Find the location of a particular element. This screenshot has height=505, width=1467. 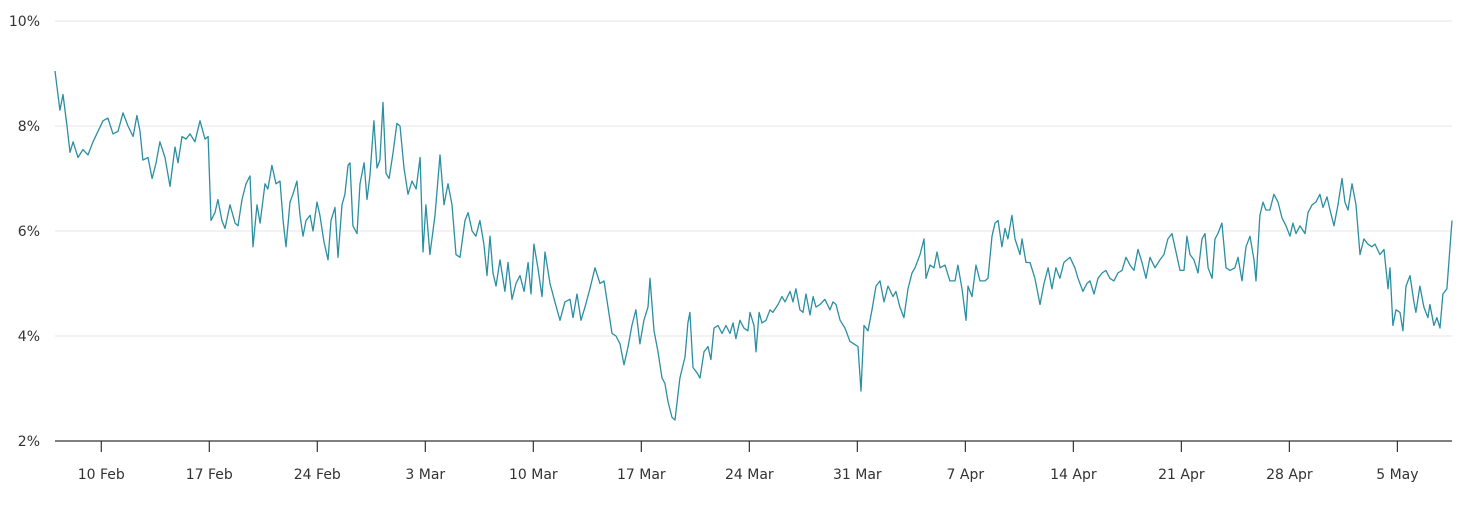

x-tick-label: 21 Apr is located at coordinates (1181, 475).